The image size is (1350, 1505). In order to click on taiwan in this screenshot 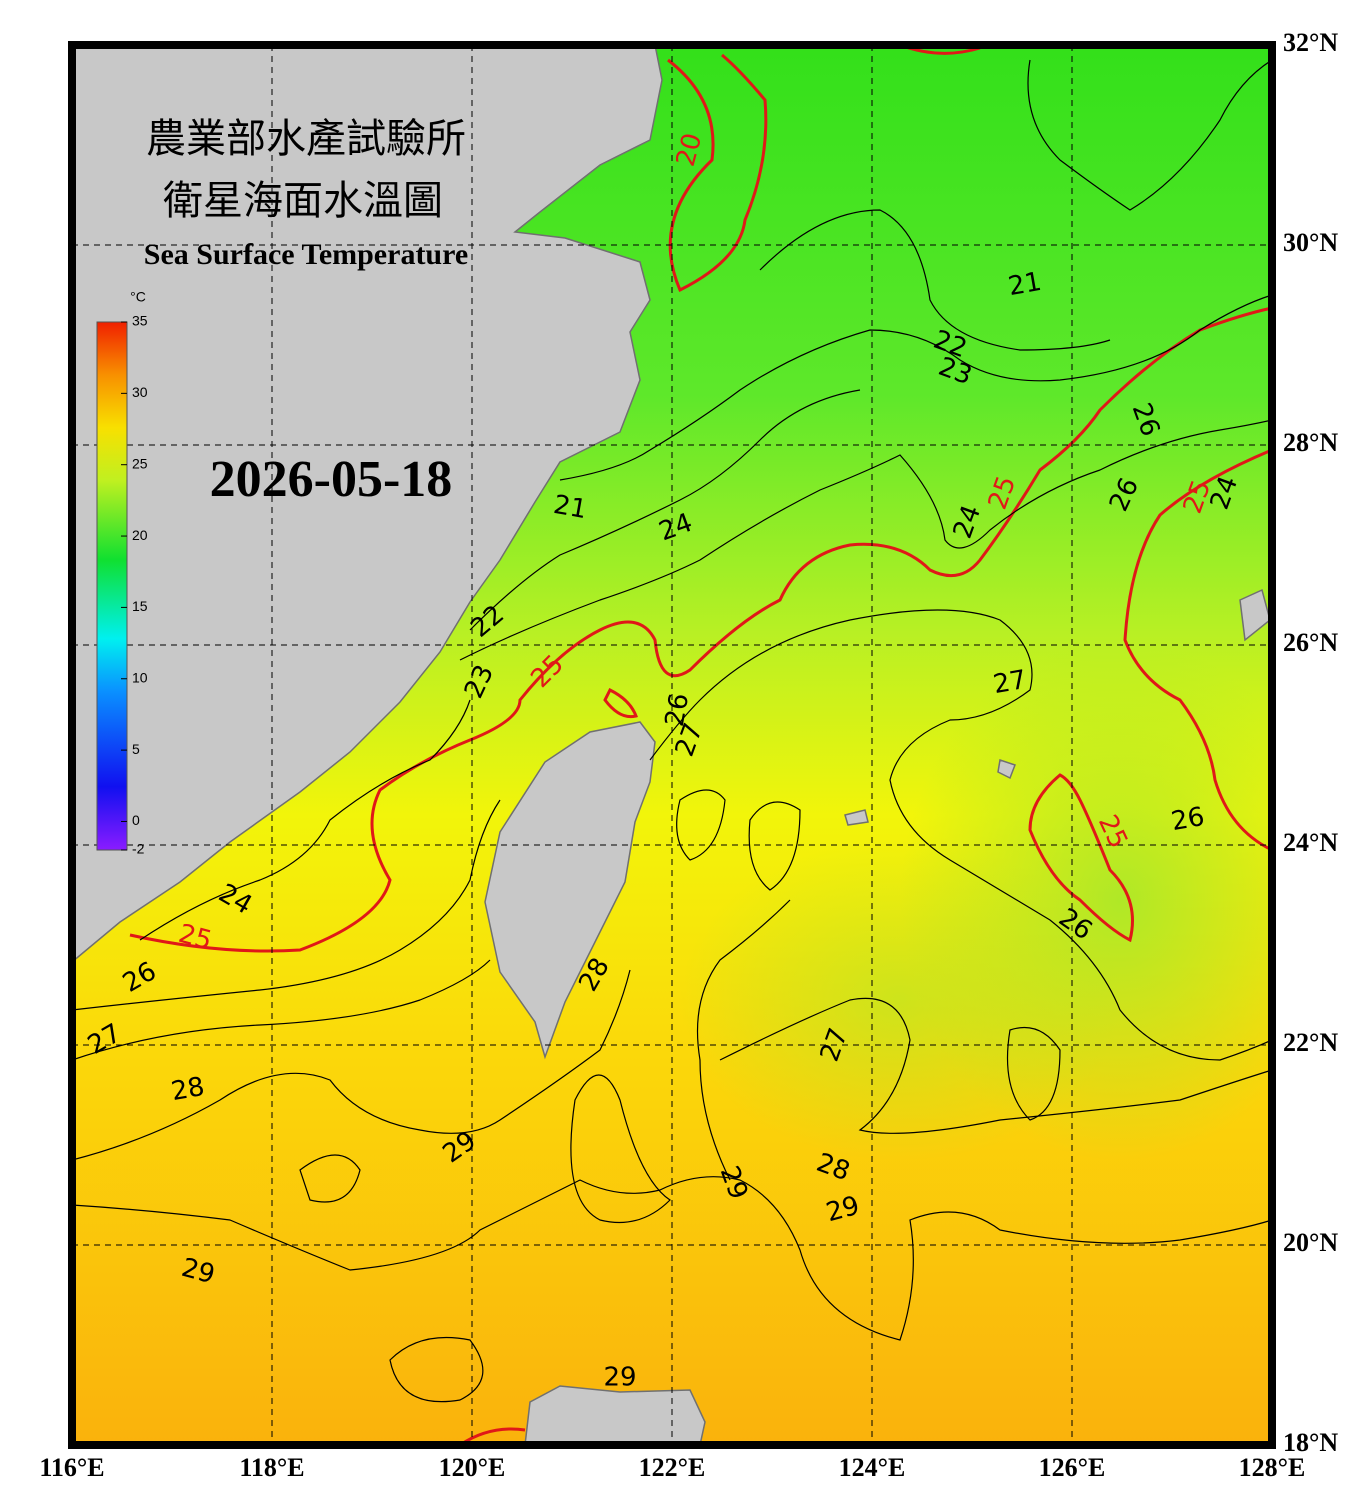, I will do `click(570, 890)`.